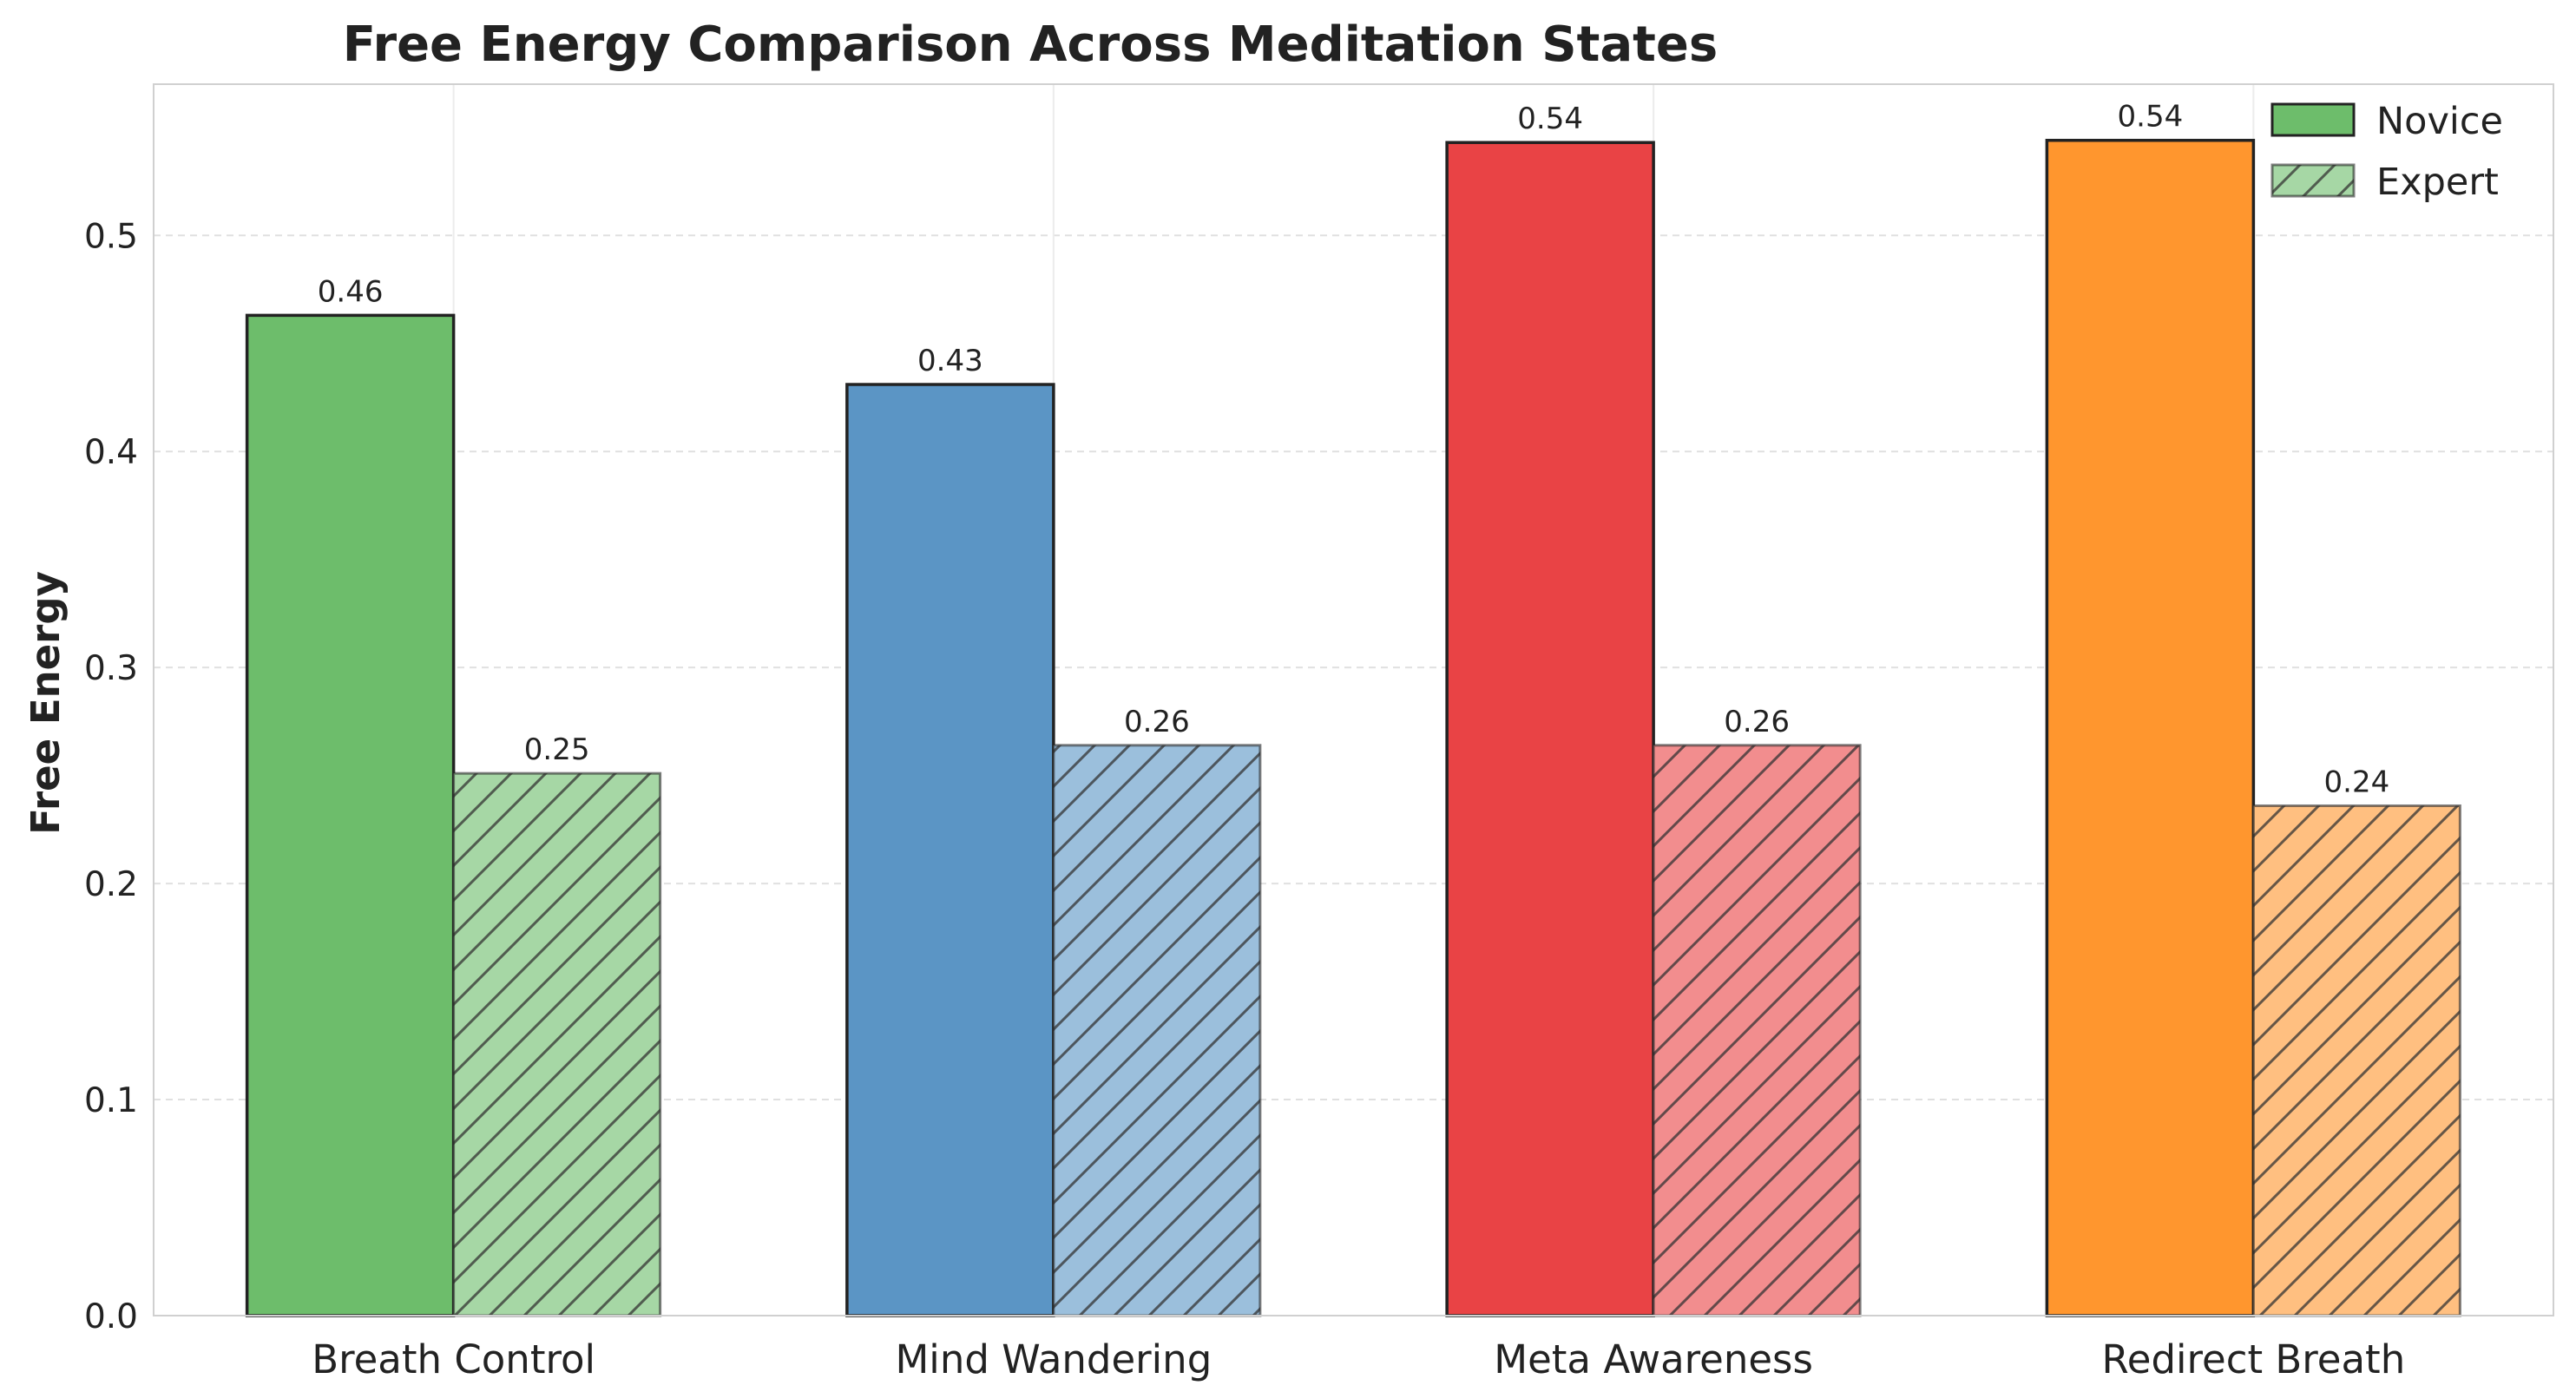  I want to click on data-label: 0.46, so click(351, 292).